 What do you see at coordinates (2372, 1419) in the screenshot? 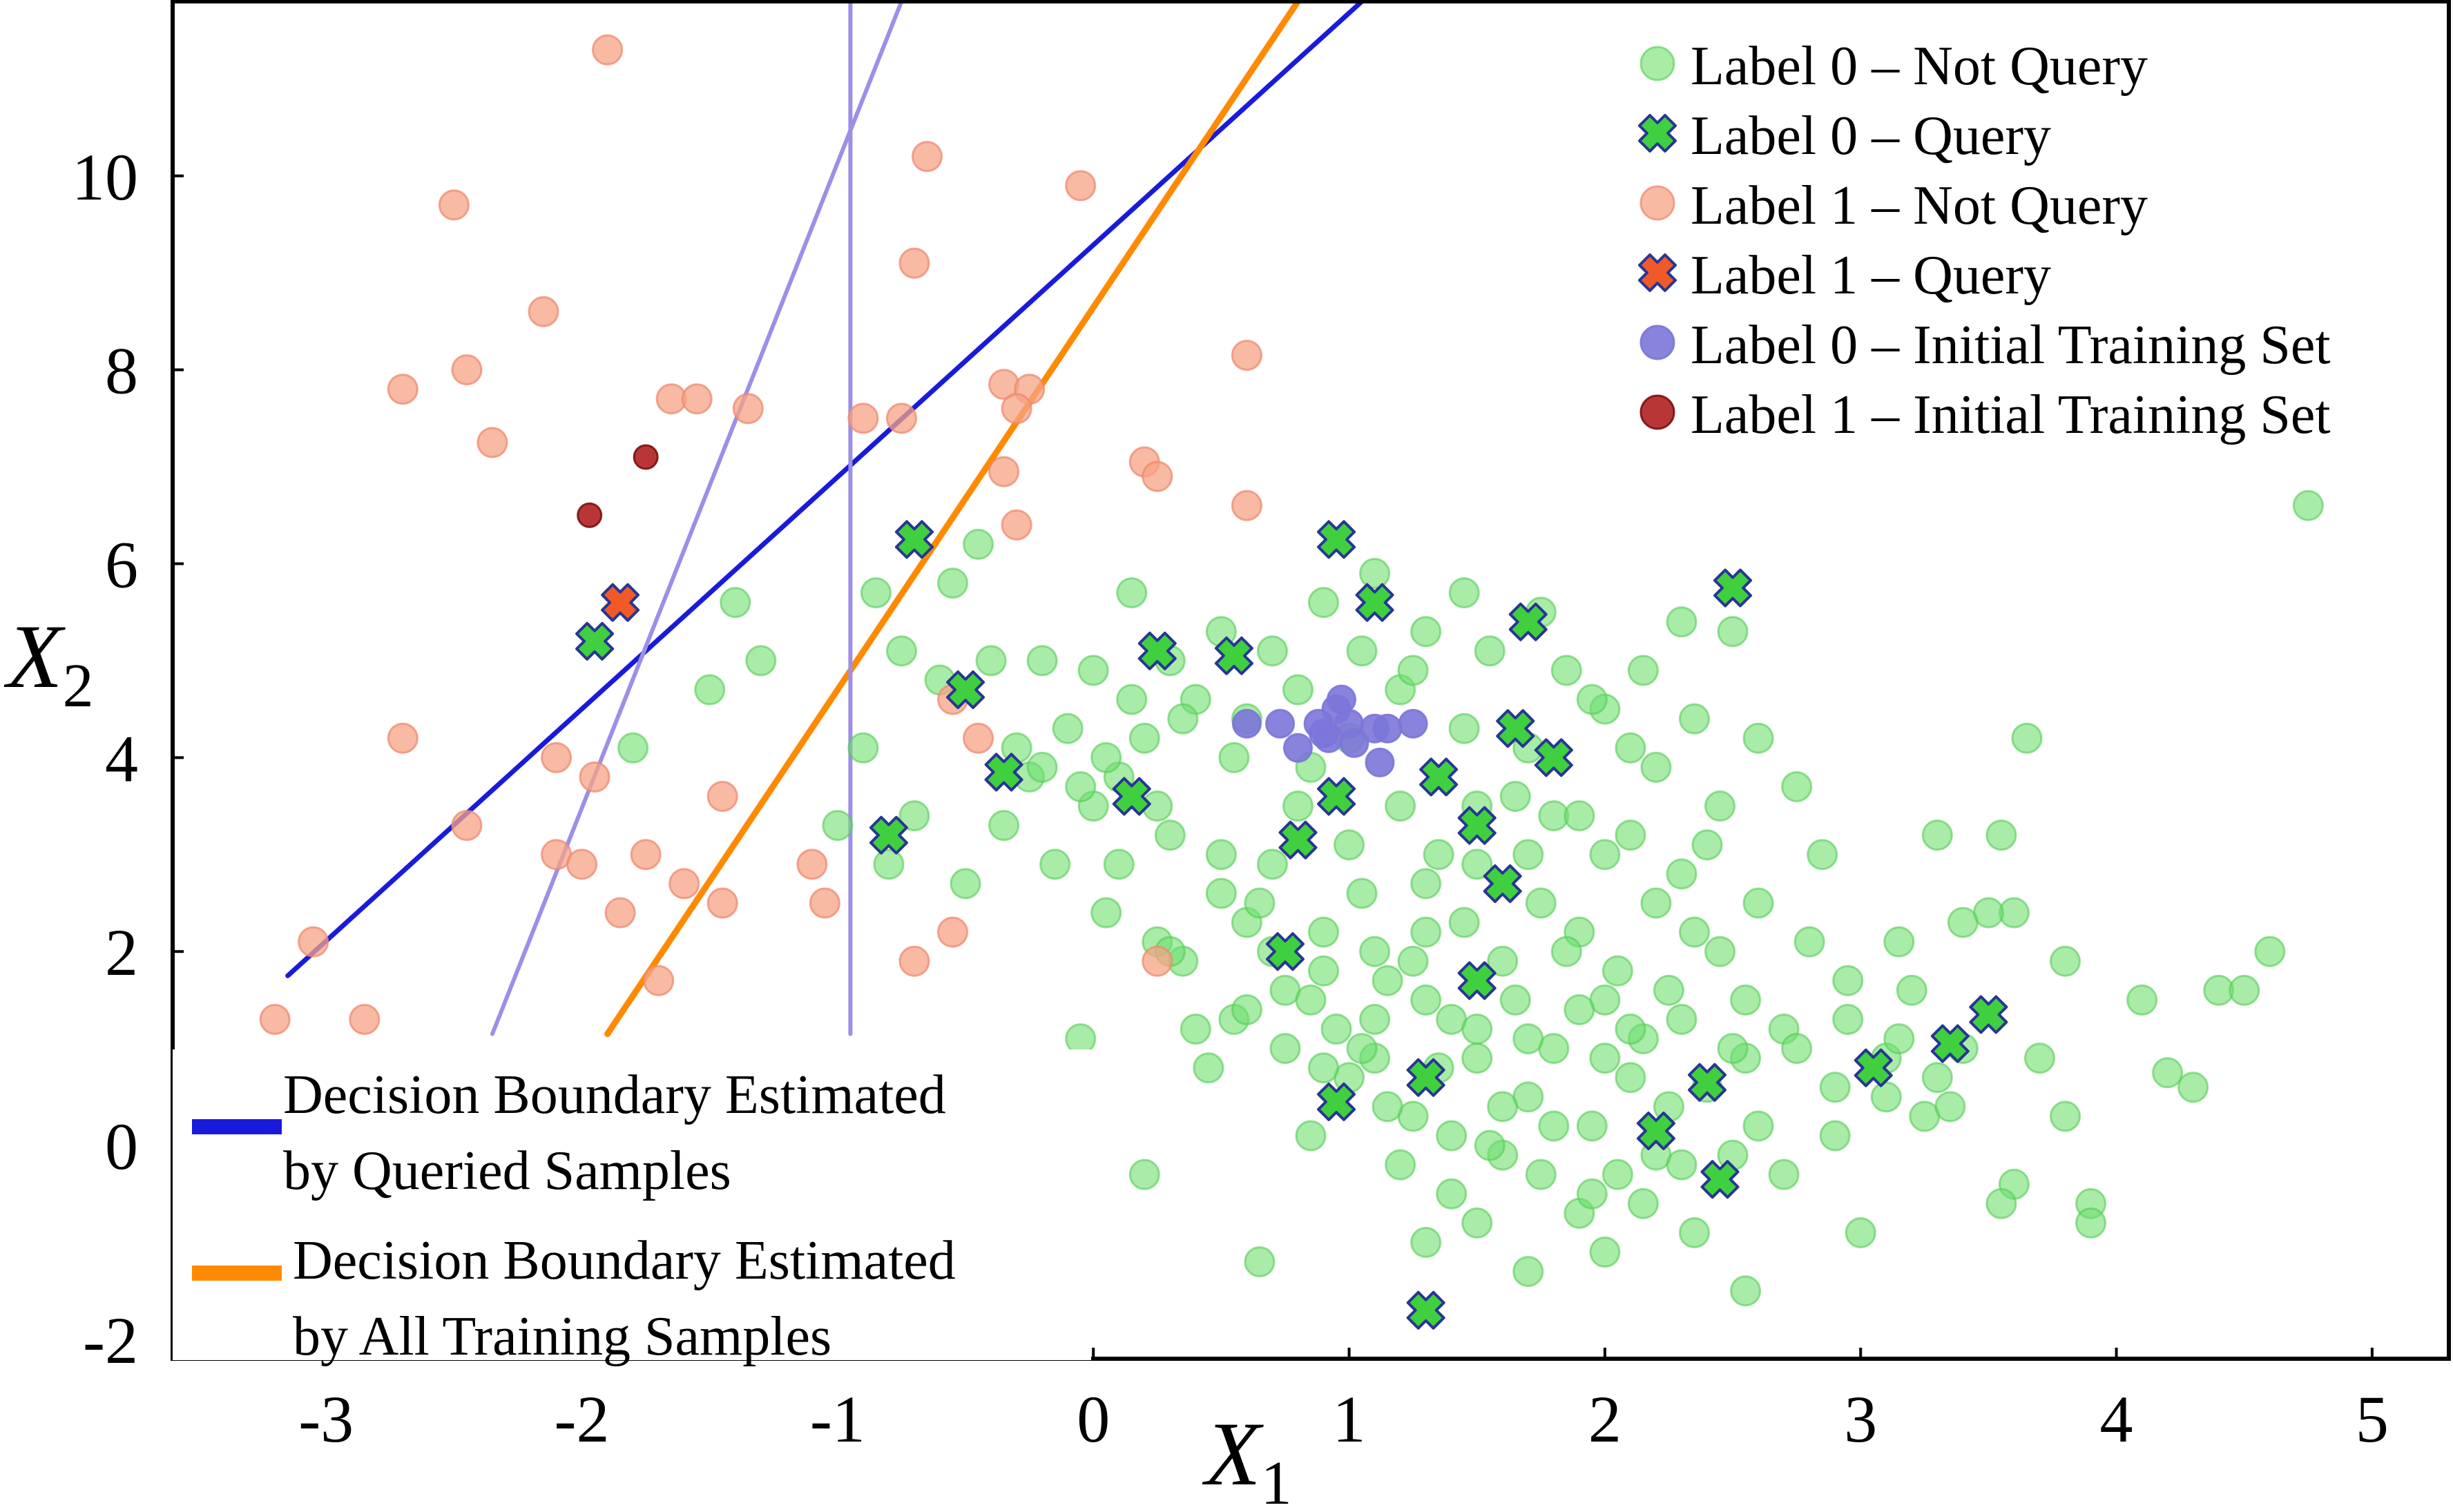
I see `x-tick-label: 5` at bounding box center [2372, 1419].